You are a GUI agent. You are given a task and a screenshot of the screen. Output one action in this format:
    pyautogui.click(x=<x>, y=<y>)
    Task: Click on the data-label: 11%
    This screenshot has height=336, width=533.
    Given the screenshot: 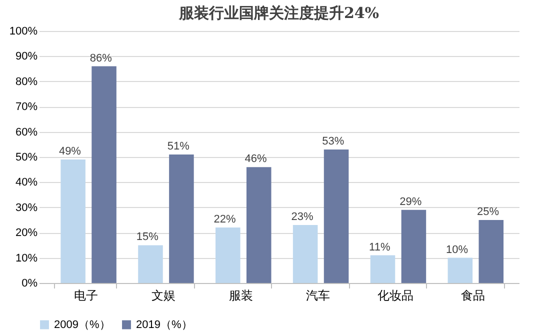 What is the action you would take?
    pyautogui.click(x=379, y=247)
    